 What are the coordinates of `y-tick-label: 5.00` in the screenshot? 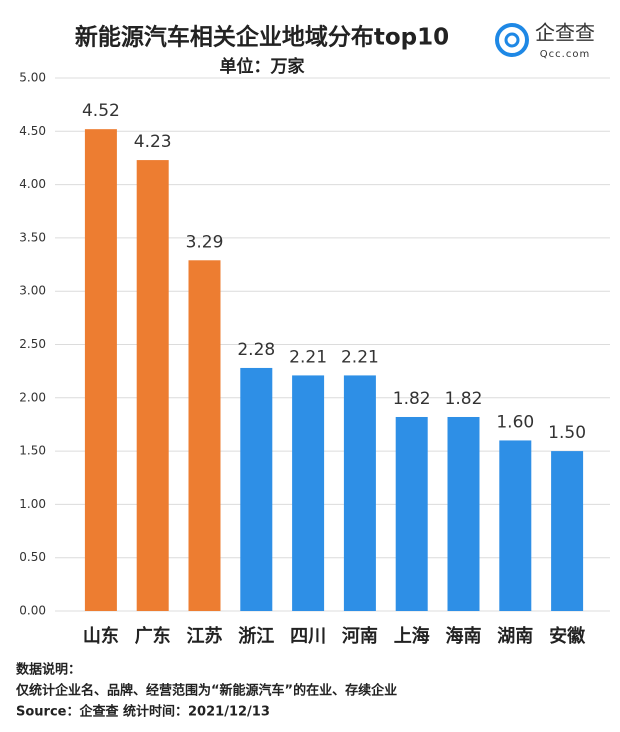 It's located at (32, 78).